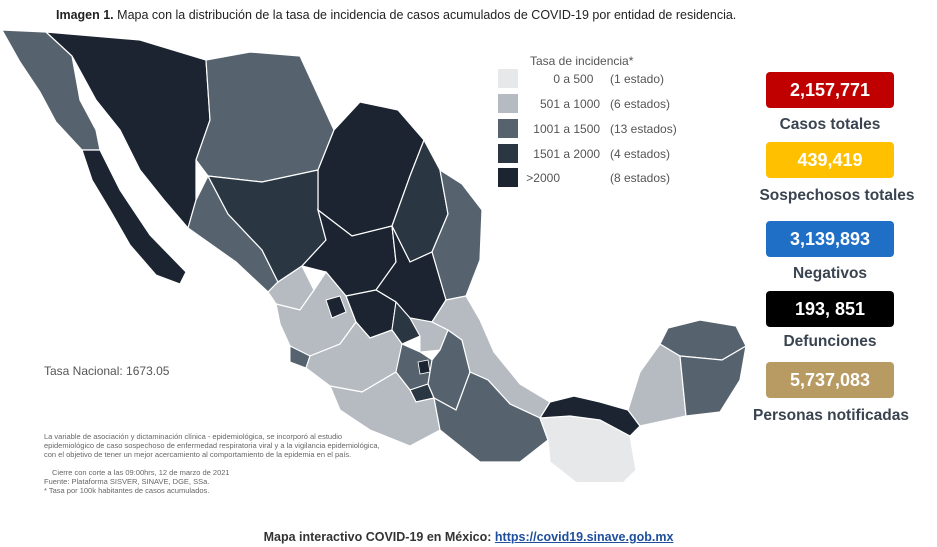 This screenshot has height=547, width=937. What do you see at coordinates (265, 117) in the screenshot?
I see `state-chihuahua` at bounding box center [265, 117].